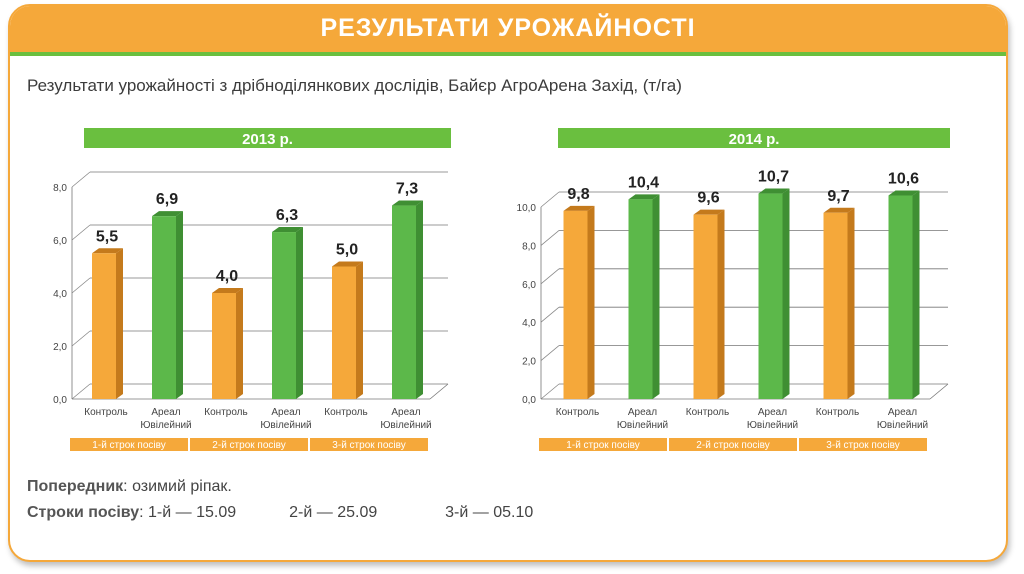 Image resolution: width=1024 pixels, height=574 pixels. I want to click on data-label: 9,7, so click(838, 196).